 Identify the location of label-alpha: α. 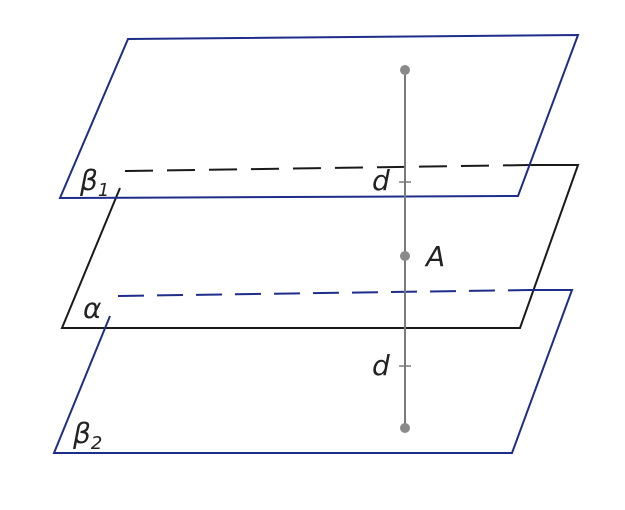
(92, 308).